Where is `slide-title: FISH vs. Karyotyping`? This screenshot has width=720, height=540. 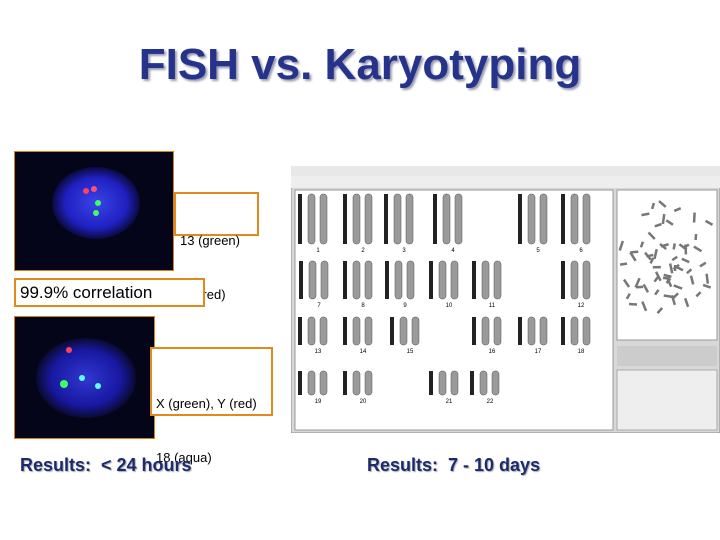
slide-title: FISH vs. Karyotyping is located at coordinates (360, 64).